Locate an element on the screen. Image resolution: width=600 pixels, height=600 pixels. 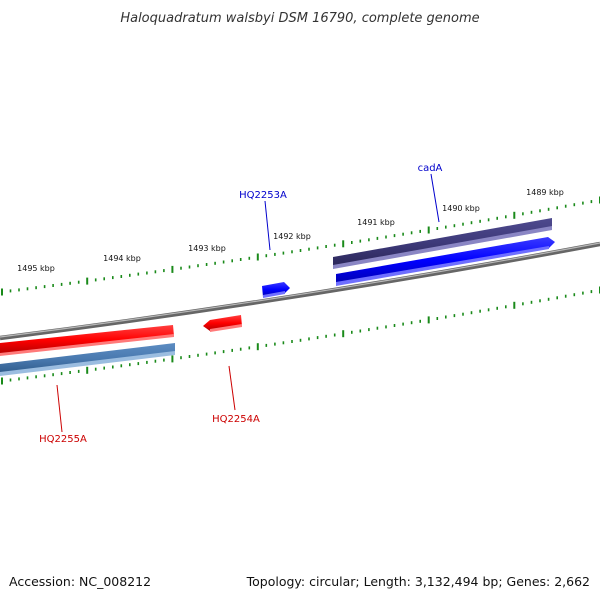
gene-feature-hq2254a is located at coordinates (222, 323).